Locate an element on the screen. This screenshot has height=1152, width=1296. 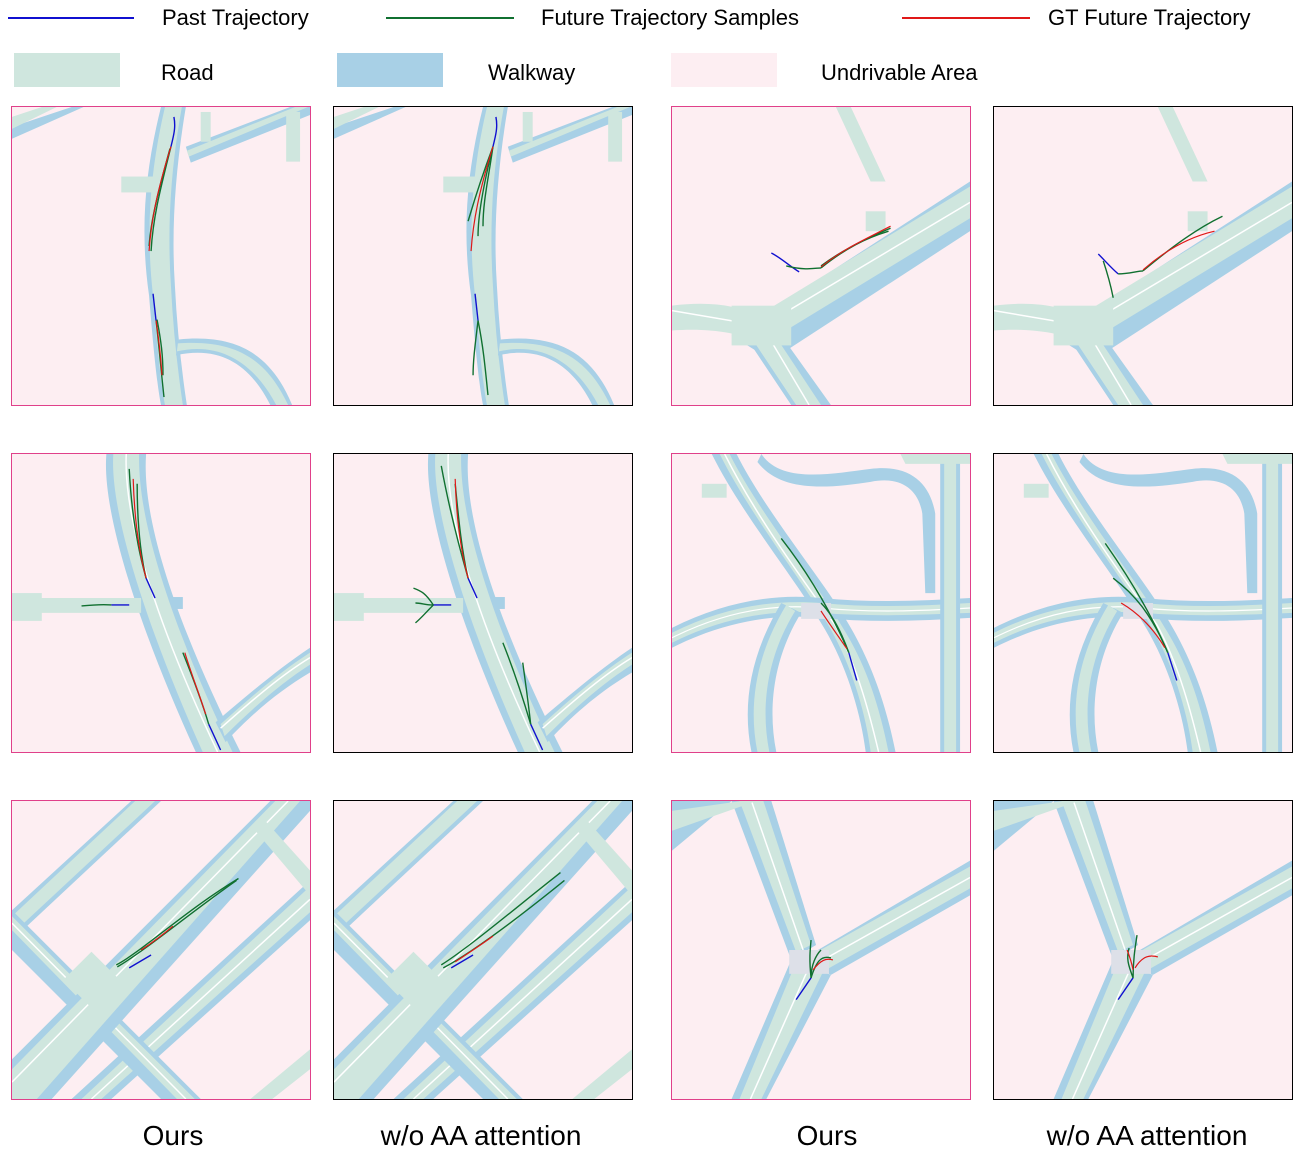
future-trajectory-legend-label: Future Trajectory Samples is located at coordinates (670, 17).